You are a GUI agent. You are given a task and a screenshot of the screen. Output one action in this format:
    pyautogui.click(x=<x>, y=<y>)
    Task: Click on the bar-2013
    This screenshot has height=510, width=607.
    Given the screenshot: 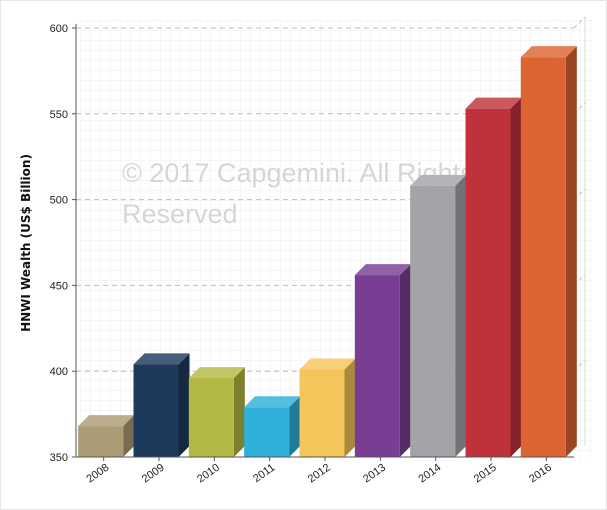 What is the action you would take?
    pyautogui.click(x=382, y=360)
    